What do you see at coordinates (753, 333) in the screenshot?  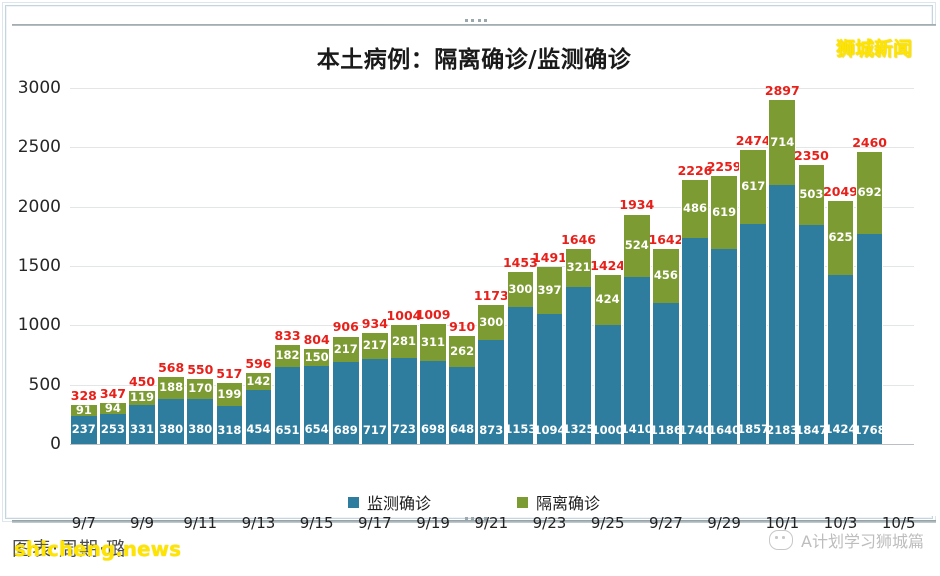 I see `bar-segment-surveillance: 1857` at bounding box center [753, 333].